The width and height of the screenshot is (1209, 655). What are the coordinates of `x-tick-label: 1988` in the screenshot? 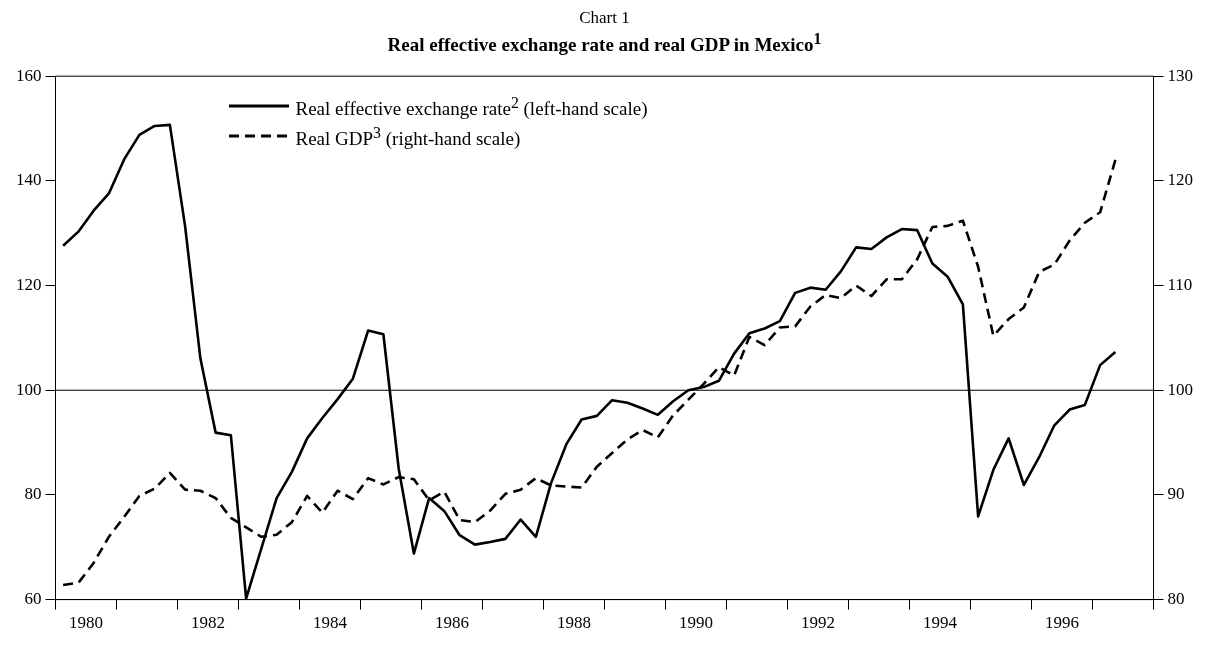 It's located at (574, 623).